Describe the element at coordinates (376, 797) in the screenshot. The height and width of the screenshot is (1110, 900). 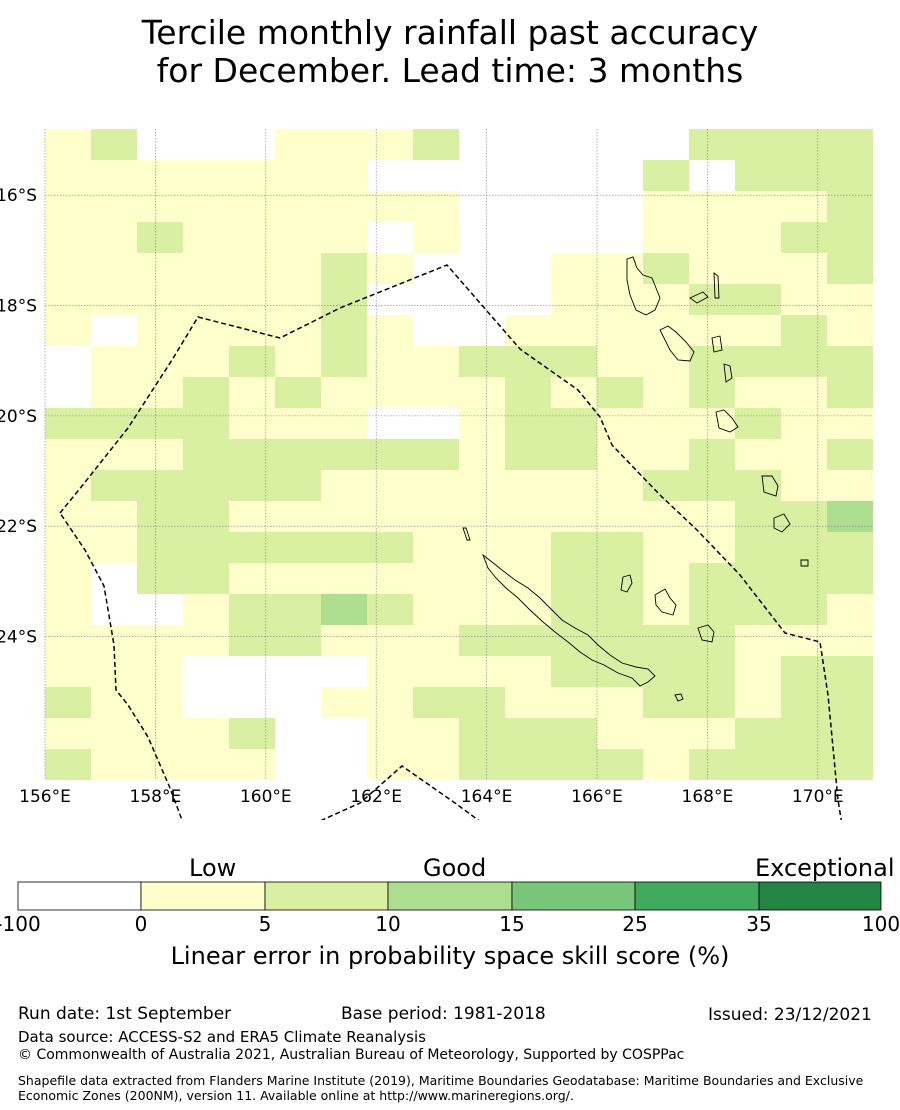
I see `longitude-label: 162°E` at that location.